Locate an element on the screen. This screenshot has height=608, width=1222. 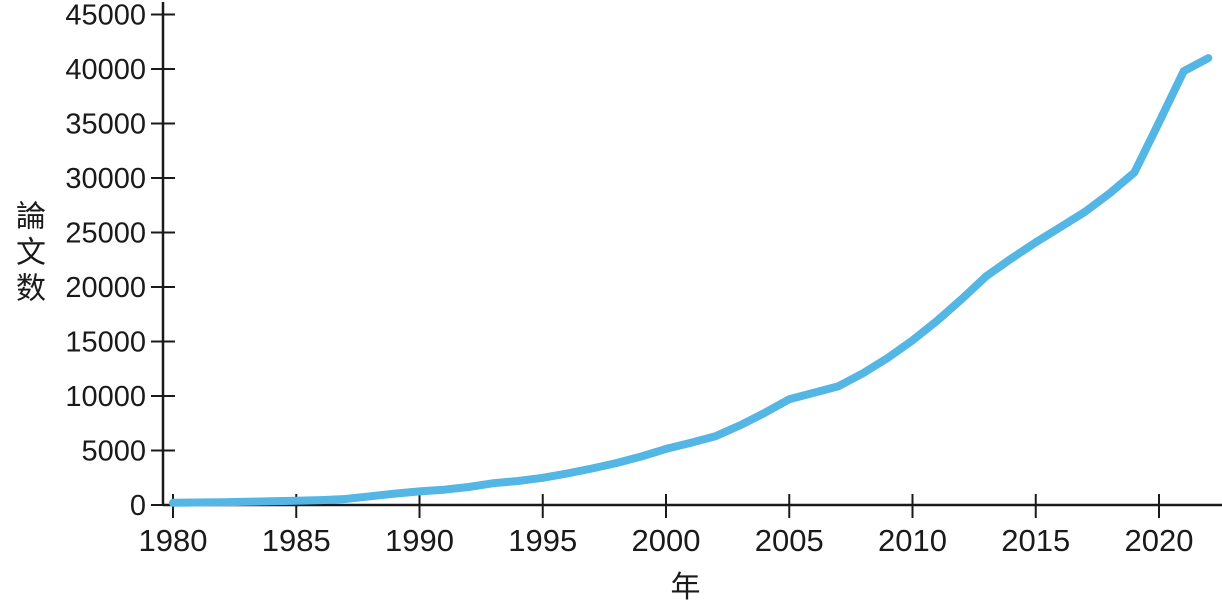
y-tick-label: 10000 is located at coordinates (105, 397).